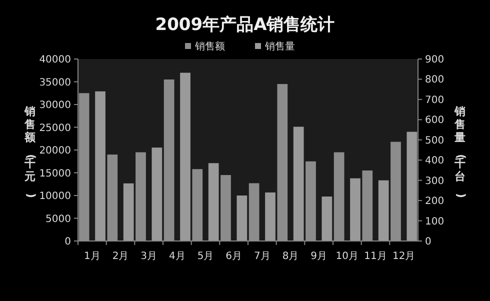  I want to click on y-tick-label: 30000, so click(55, 105).